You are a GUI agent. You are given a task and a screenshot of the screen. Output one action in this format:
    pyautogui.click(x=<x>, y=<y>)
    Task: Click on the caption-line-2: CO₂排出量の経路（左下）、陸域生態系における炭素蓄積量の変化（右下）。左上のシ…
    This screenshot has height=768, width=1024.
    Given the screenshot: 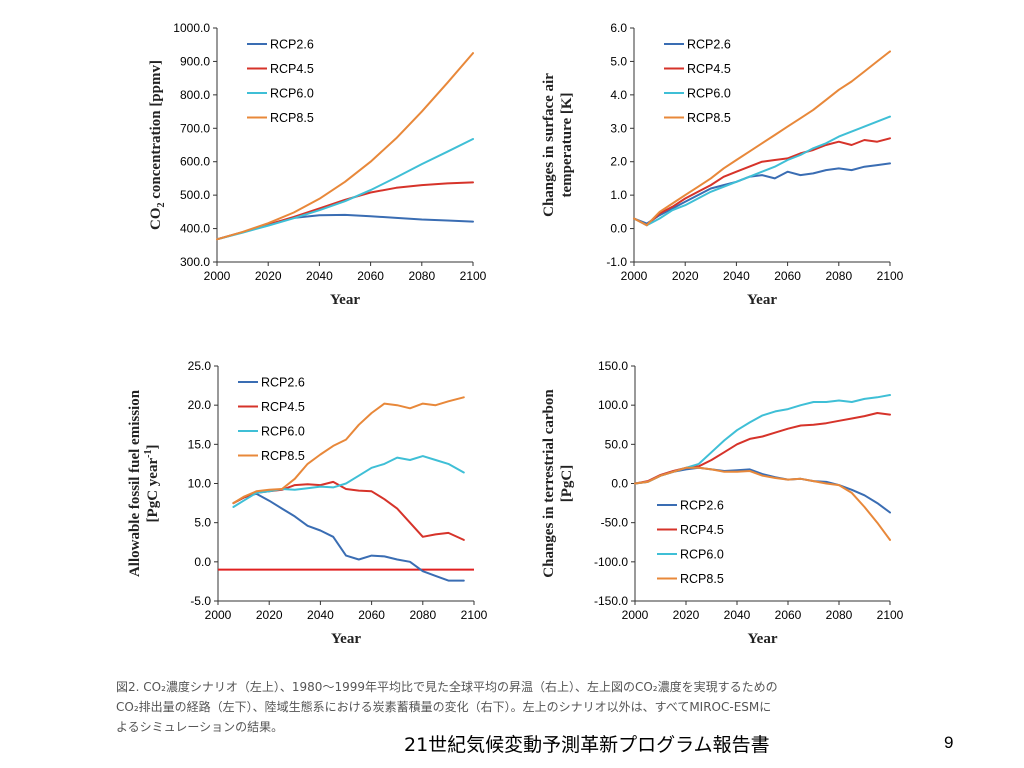 What is the action you would take?
    pyautogui.click(x=444, y=707)
    